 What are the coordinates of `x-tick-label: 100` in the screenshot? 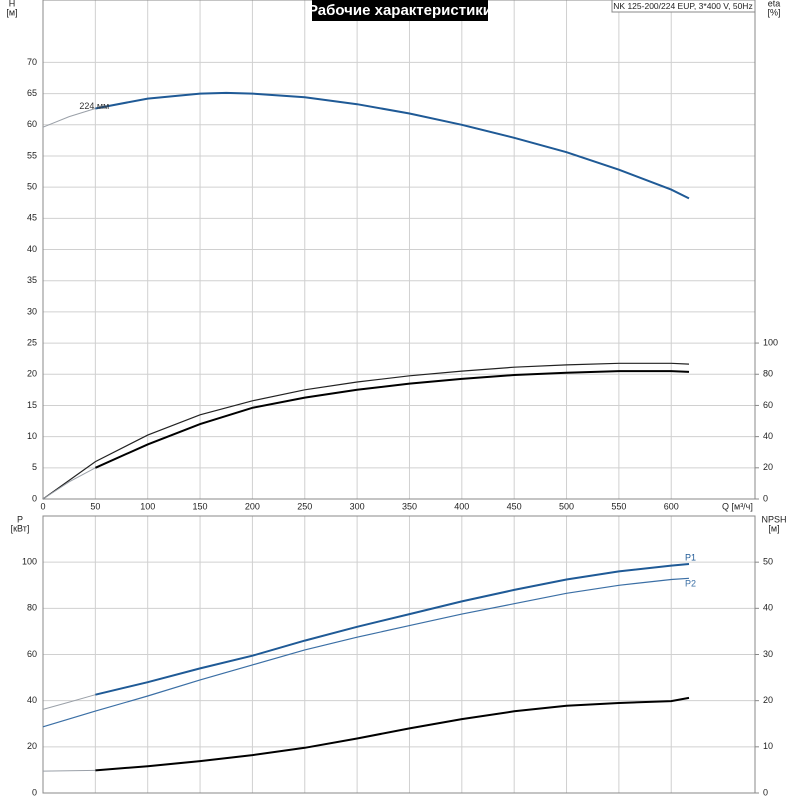 It's located at (147, 506).